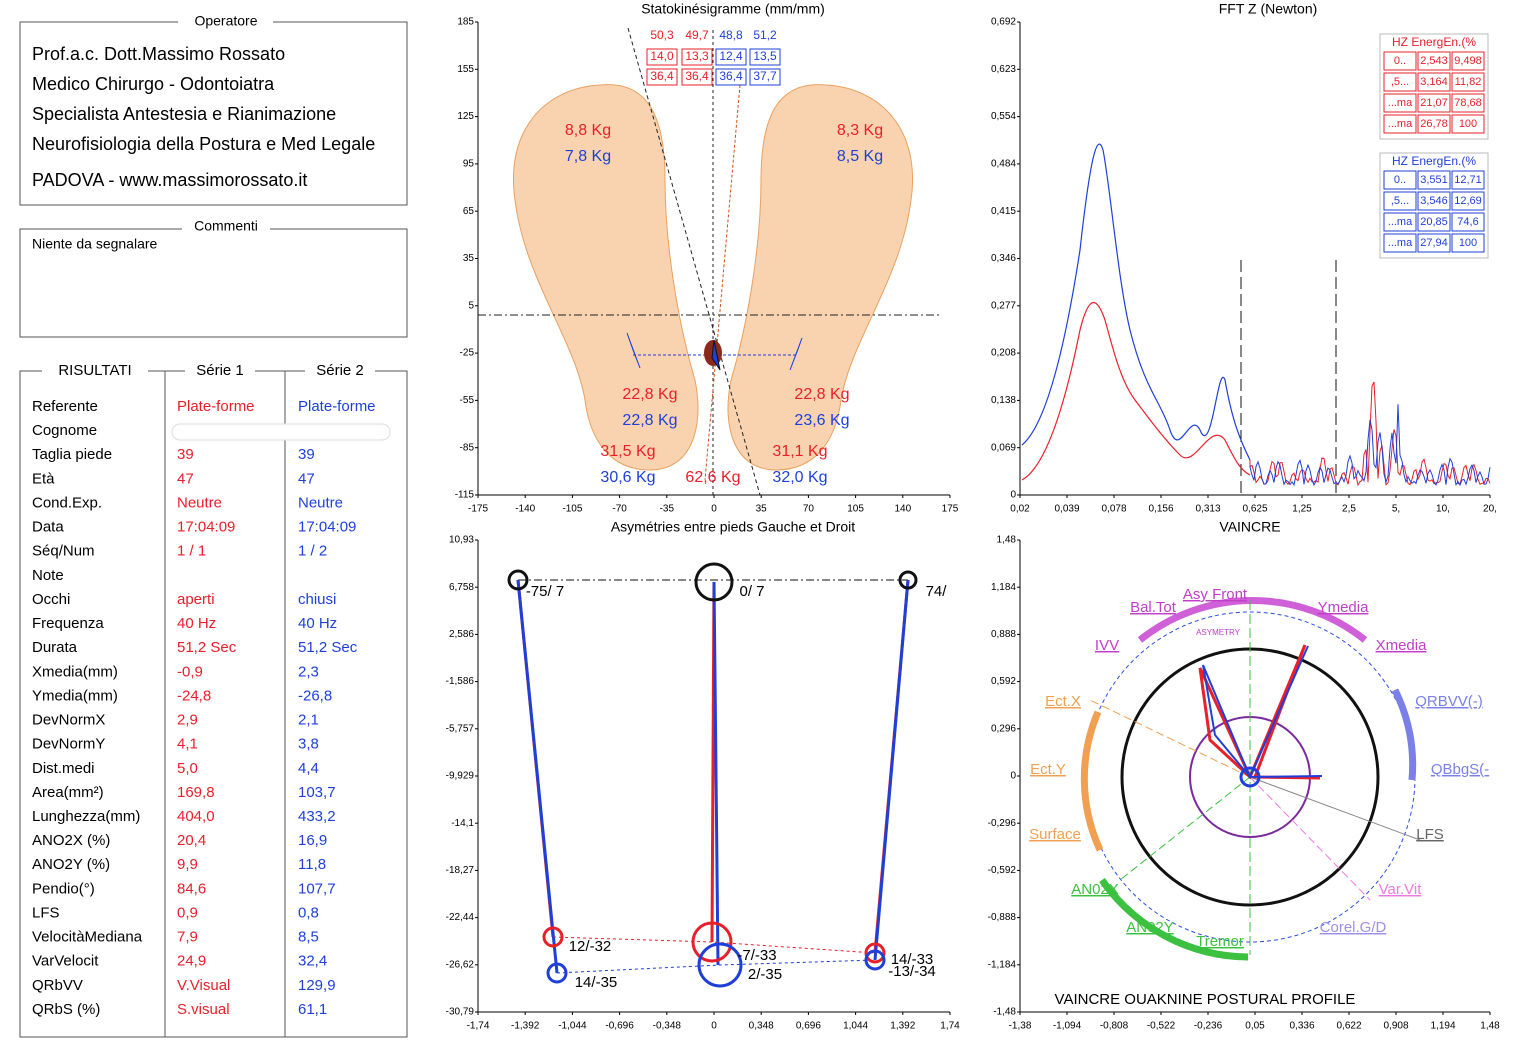 The width and height of the screenshot is (1514, 1052). I want to click on y-tick-label: 0,138, so click(1003, 400).